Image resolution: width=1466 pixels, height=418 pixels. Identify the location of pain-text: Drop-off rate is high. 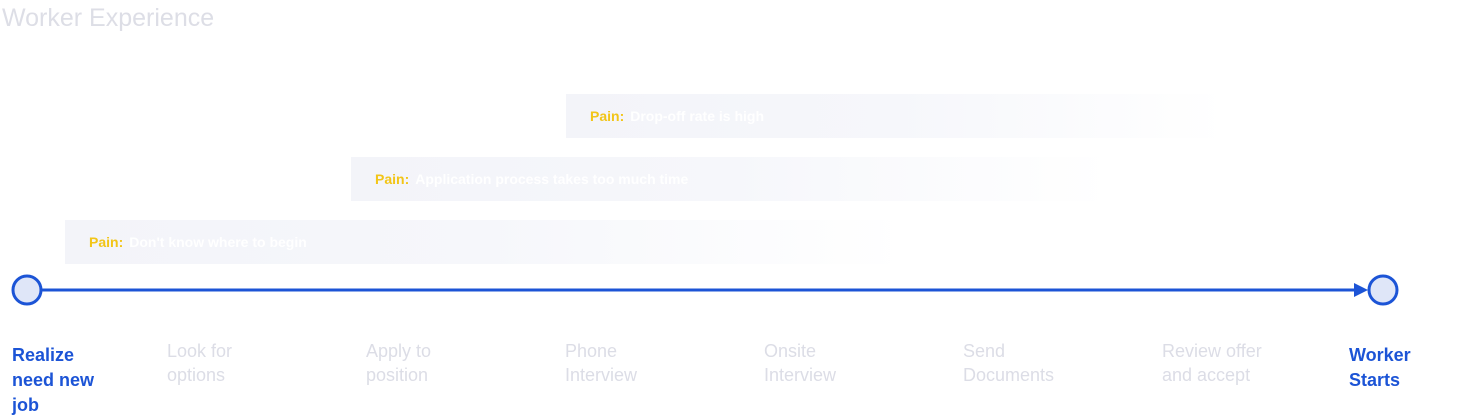
(697, 116).